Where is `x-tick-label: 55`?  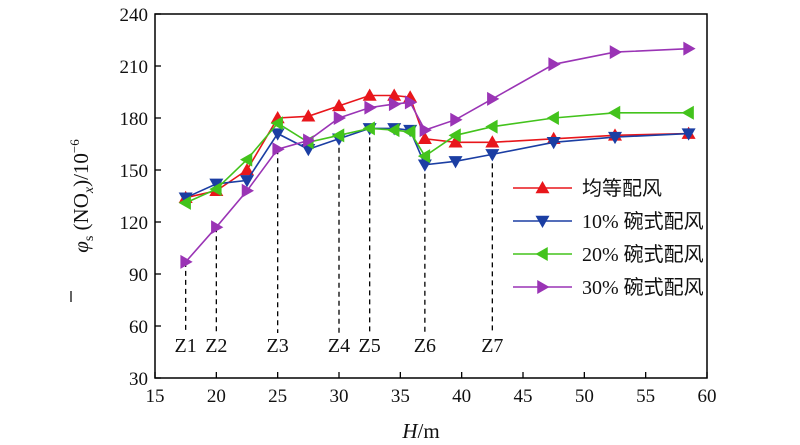 x-tick-label: 55 is located at coordinates (645, 396).